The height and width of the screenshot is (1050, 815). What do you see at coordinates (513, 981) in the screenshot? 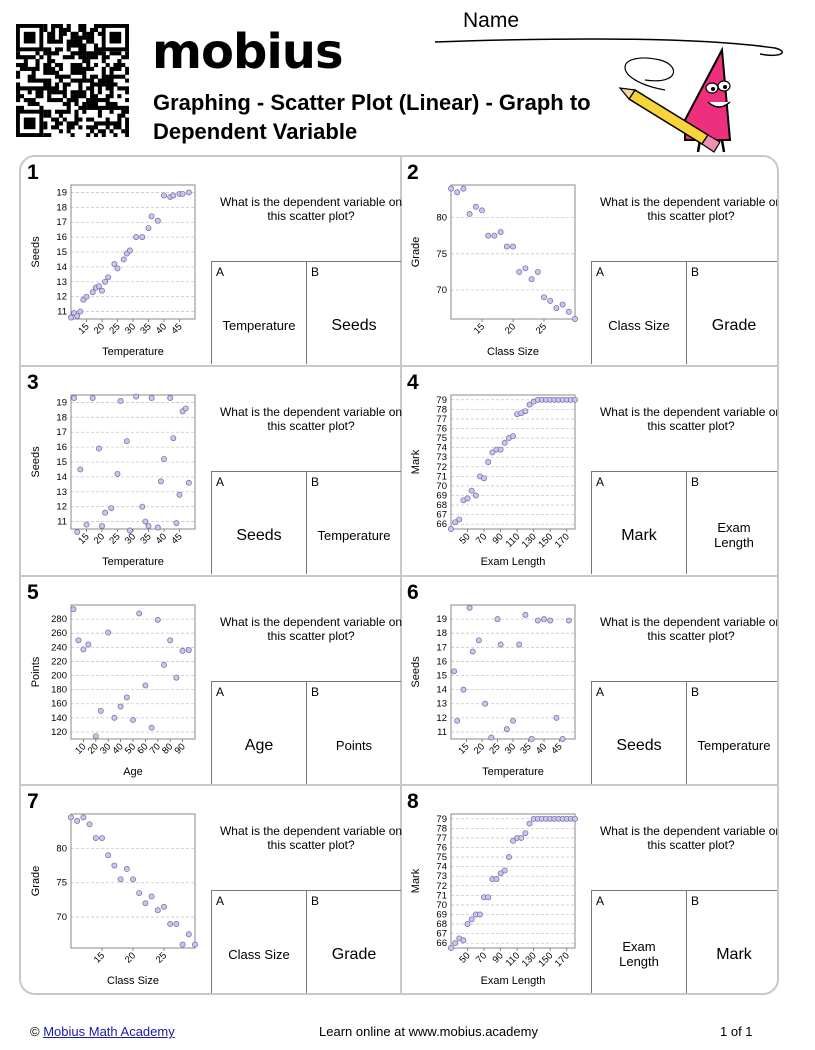
I see `x-axis-label: Exam Length` at bounding box center [513, 981].